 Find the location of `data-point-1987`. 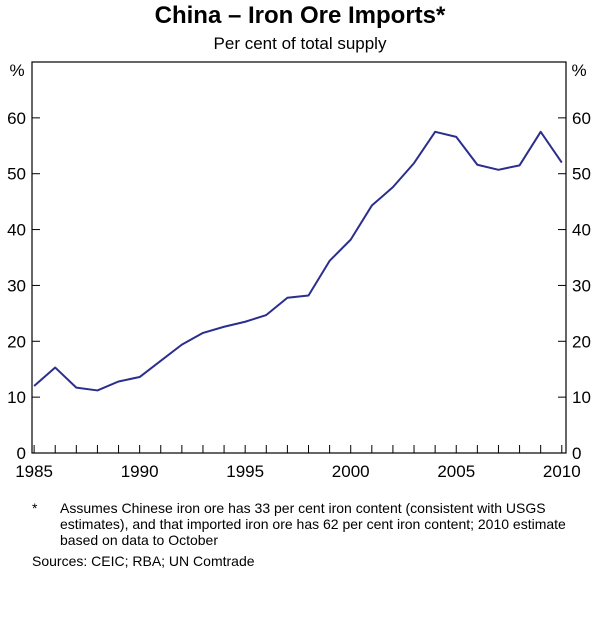

data-point-1987 is located at coordinates (76, 387).